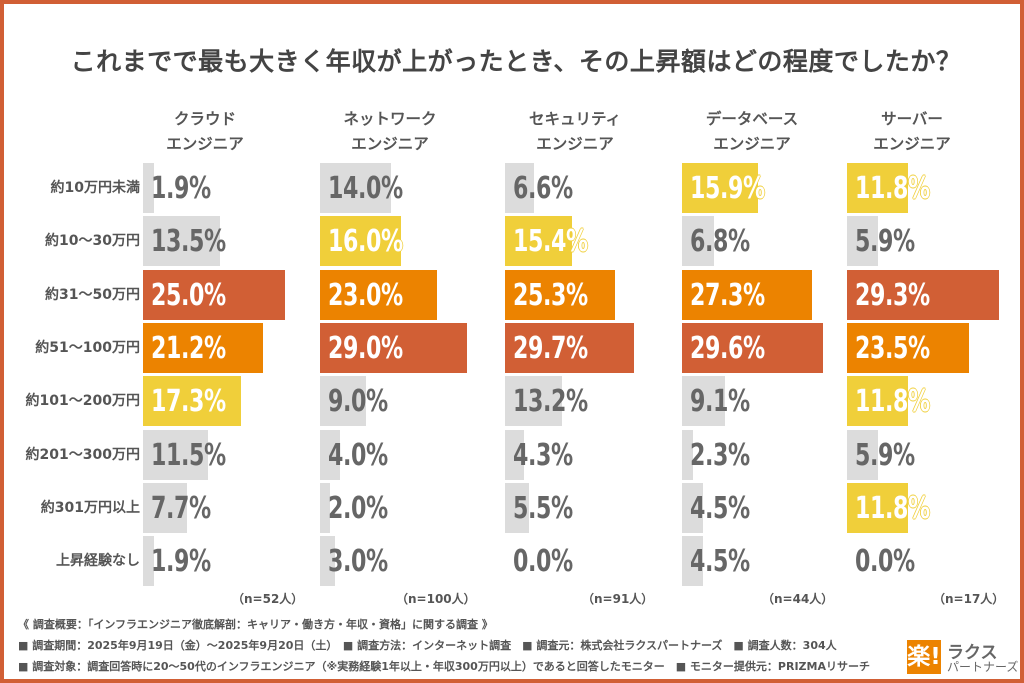 This screenshot has height=683, width=1024. Describe the element at coordinates (516, 61) in the screenshot. I see `chart-title: これまでで最も大きく年収が上がったとき、その上昇額はどの程度でしたか？` at that location.